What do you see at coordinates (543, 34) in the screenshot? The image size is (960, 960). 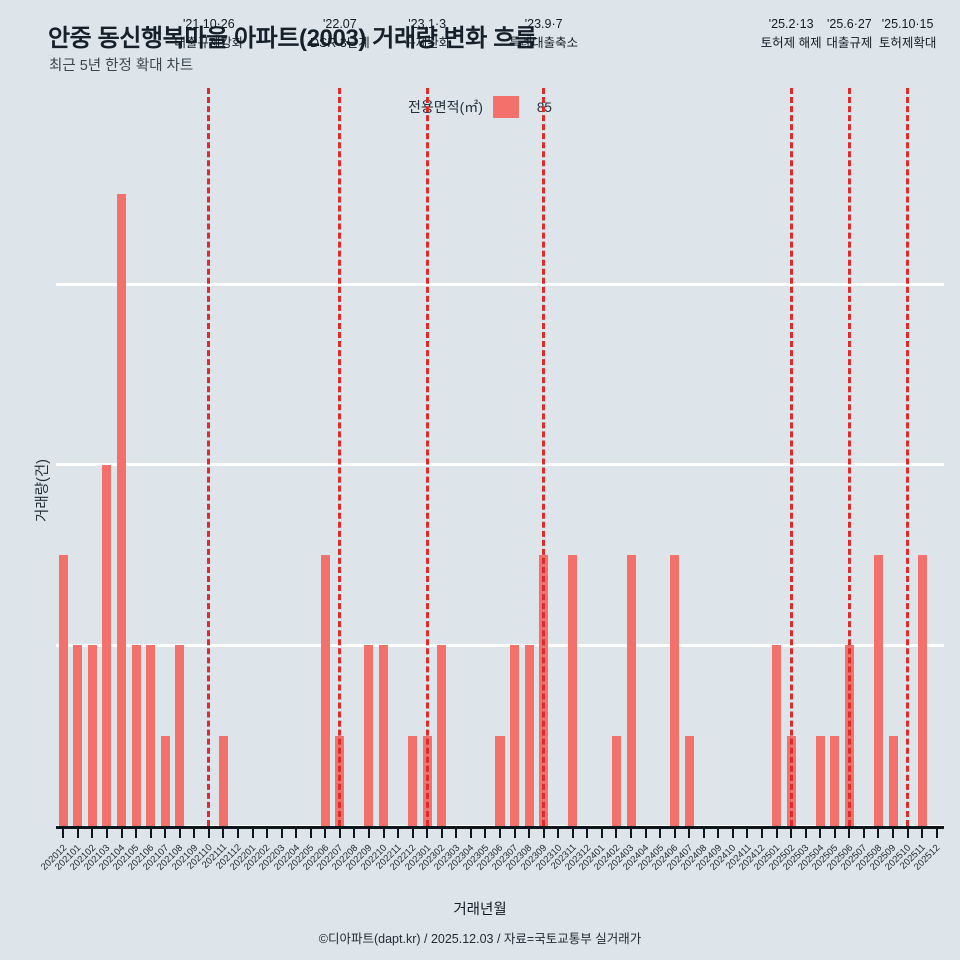 I see `event-label-202309: '23.9·7 특례대출축소` at bounding box center [543, 34].